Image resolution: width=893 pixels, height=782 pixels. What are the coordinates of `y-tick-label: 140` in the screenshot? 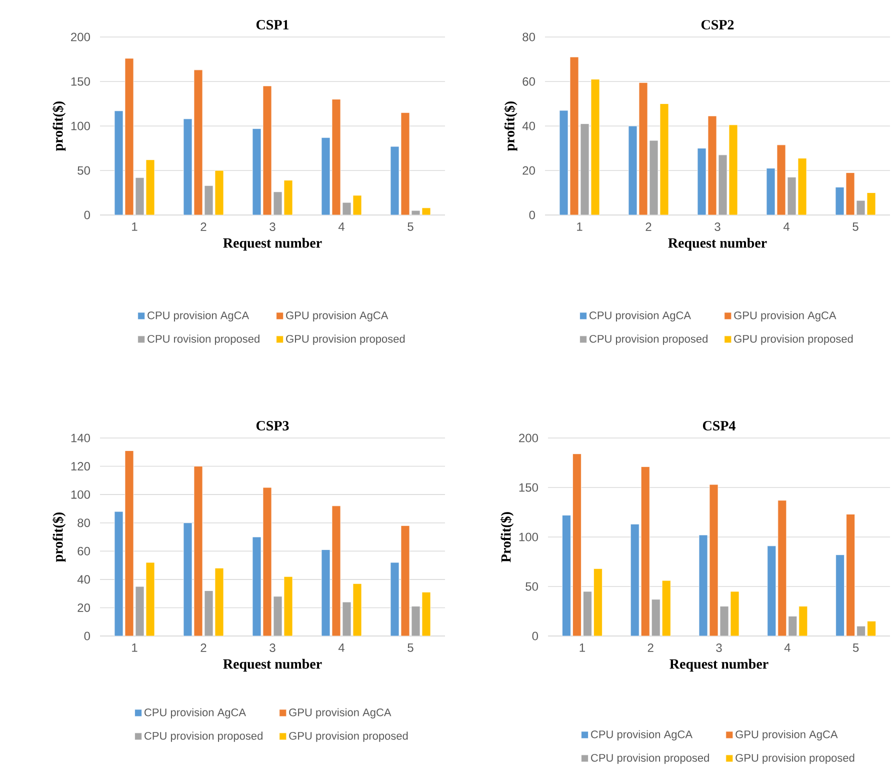 It's located at (80, 438).